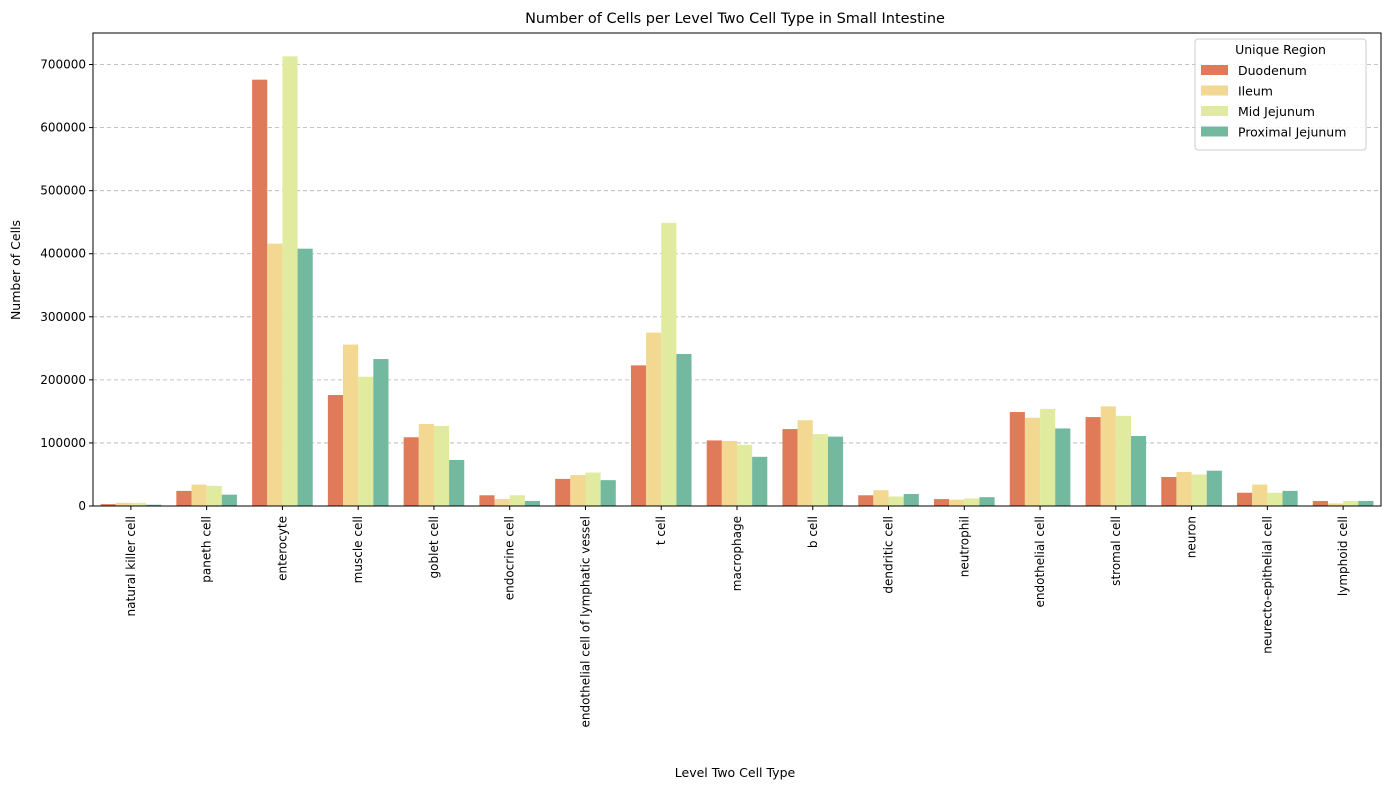  I want to click on x-tick-label: t cell, so click(661, 530).